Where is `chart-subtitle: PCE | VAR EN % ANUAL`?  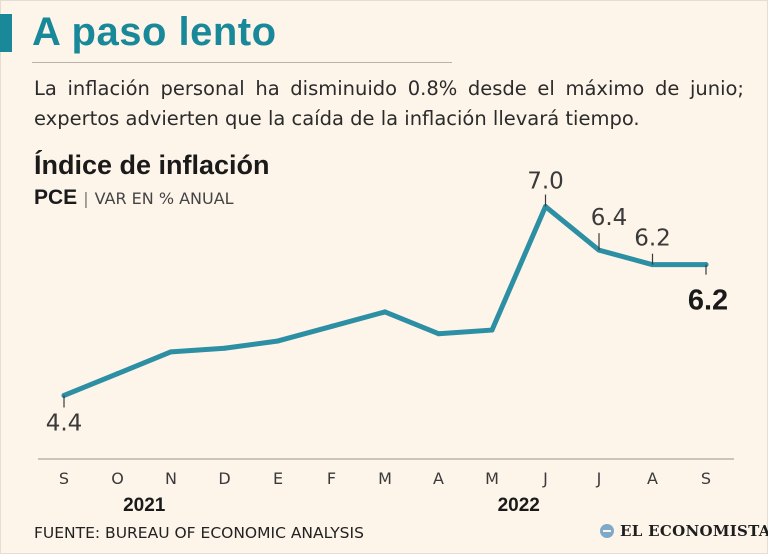 chart-subtitle: PCE | VAR EN % ANUAL is located at coordinates (134, 198).